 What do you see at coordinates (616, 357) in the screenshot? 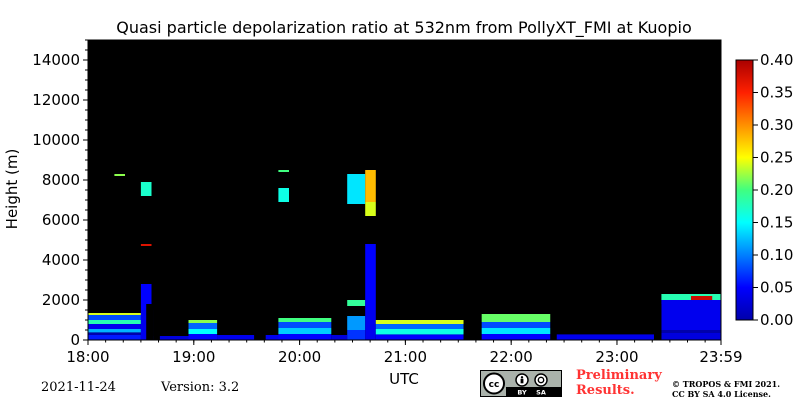
I see `x-tick-label: 23:00` at bounding box center [616, 357].